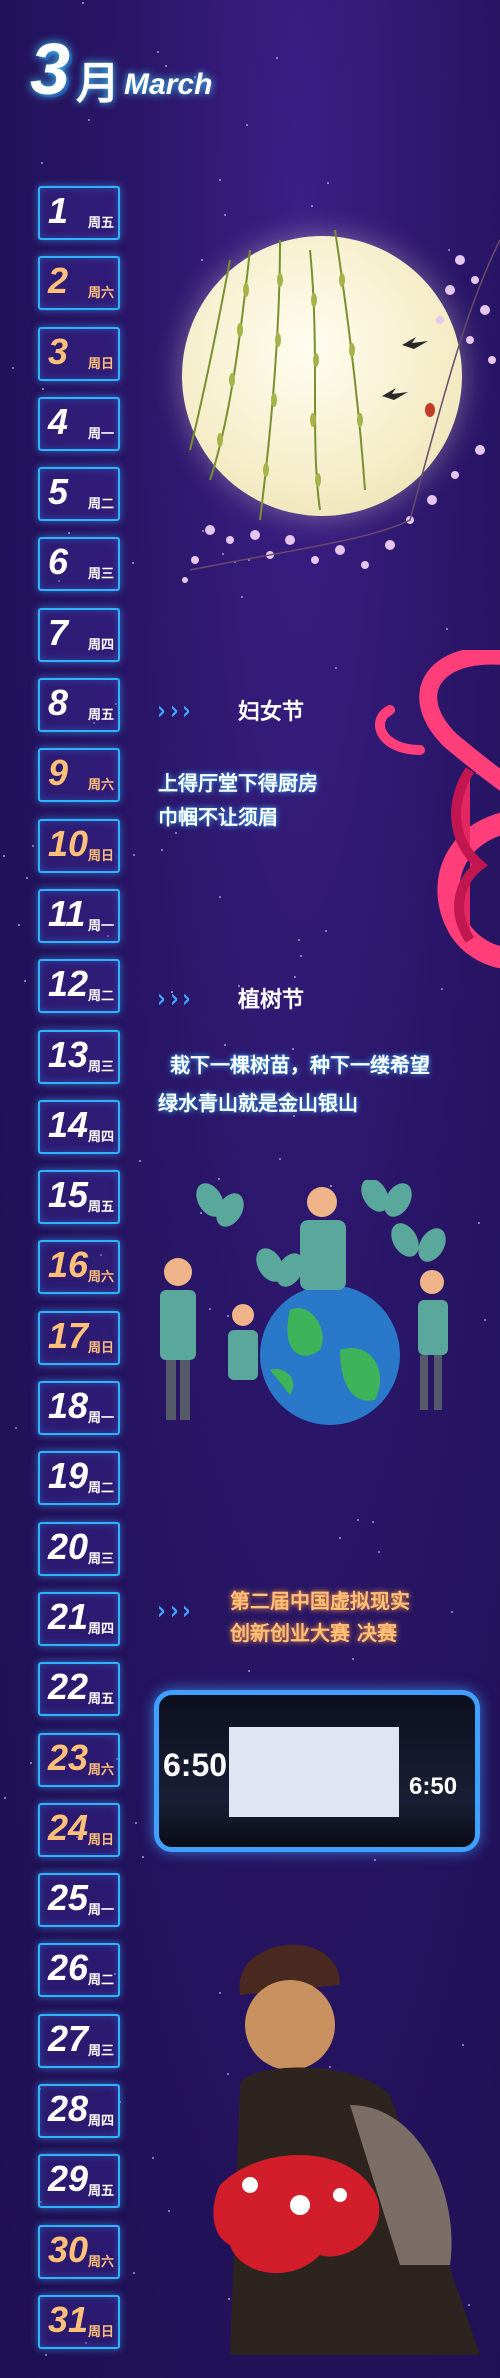 The image size is (500, 2378). What do you see at coordinates (68, 1335) in the screenshot?
I see `day-number: 17` at bounding box center [68, 1335].